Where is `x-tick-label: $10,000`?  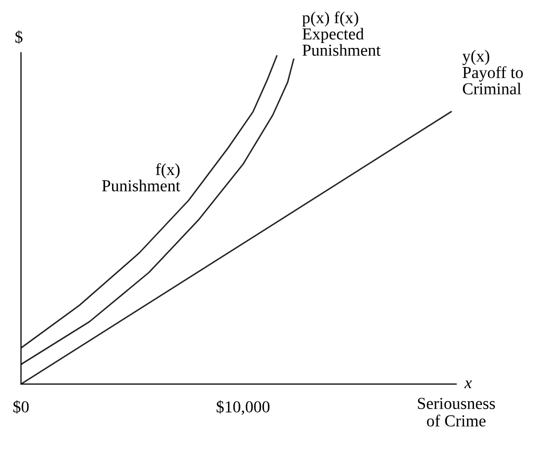
x-tick-label: $10,000 is located at coordinates (243, 407).